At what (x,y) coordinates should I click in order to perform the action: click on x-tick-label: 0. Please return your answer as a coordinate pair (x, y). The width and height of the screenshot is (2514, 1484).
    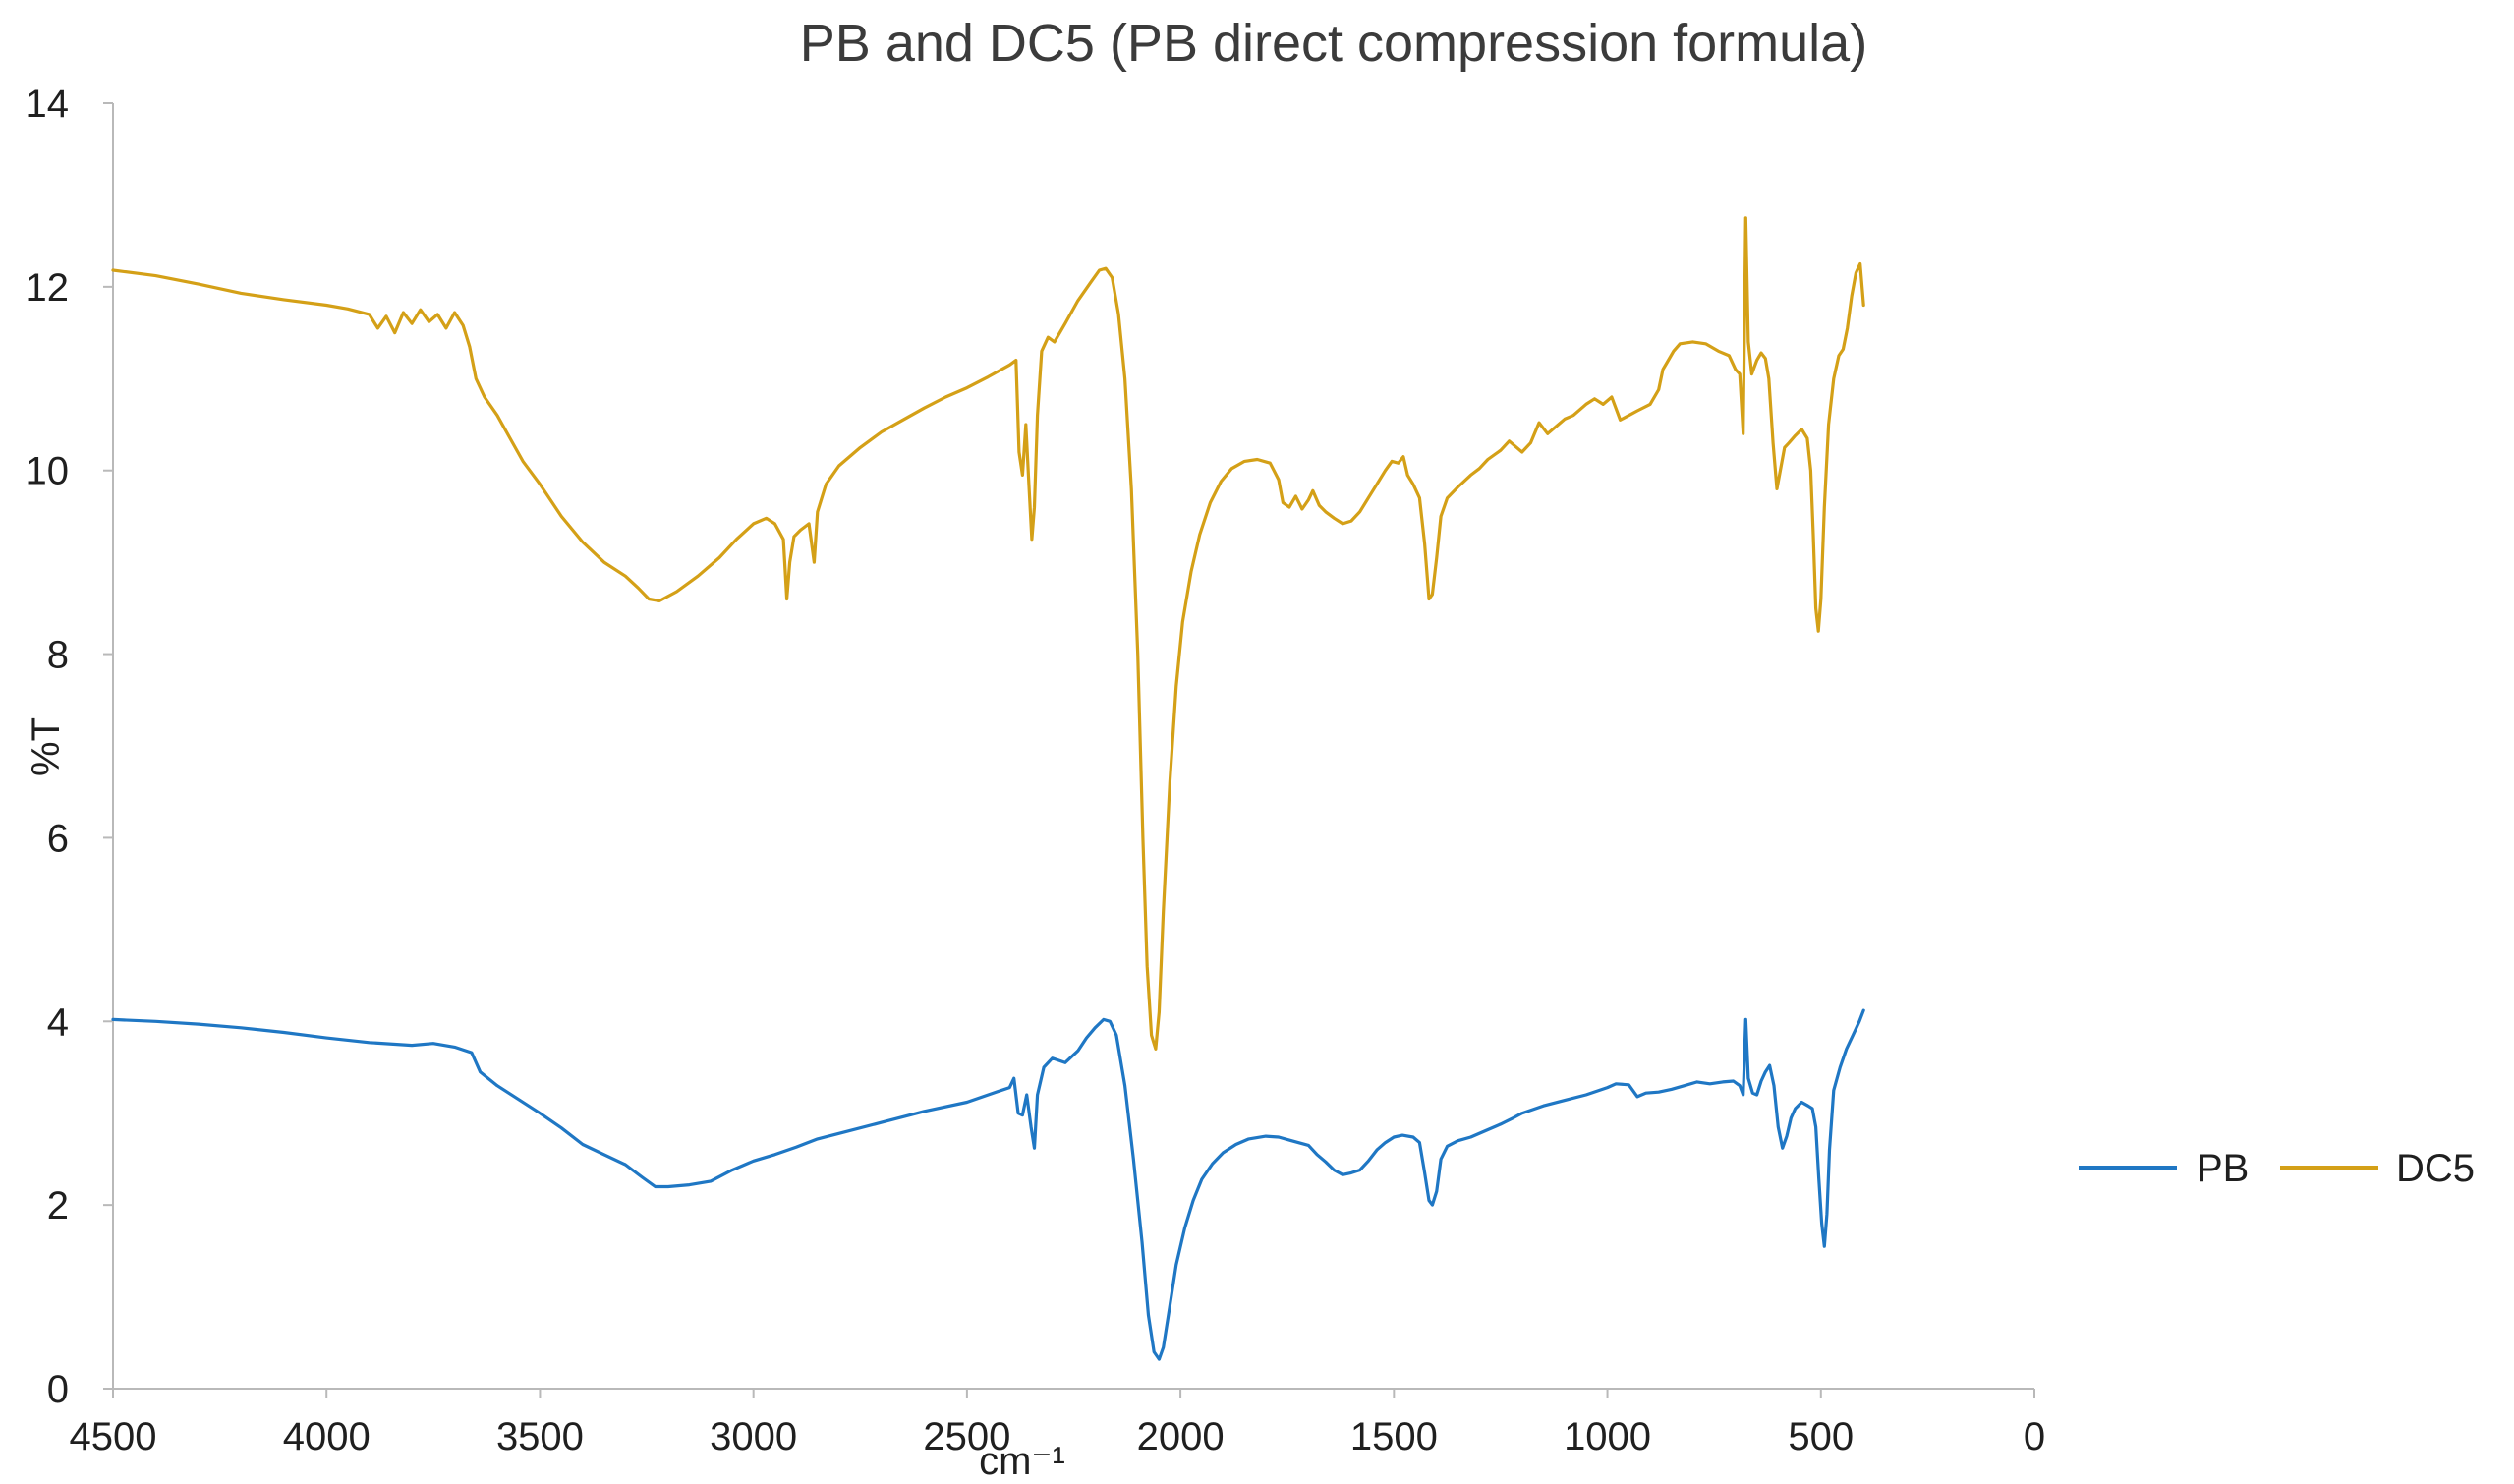
    Looking at the image, I should click on (2034, 1436).